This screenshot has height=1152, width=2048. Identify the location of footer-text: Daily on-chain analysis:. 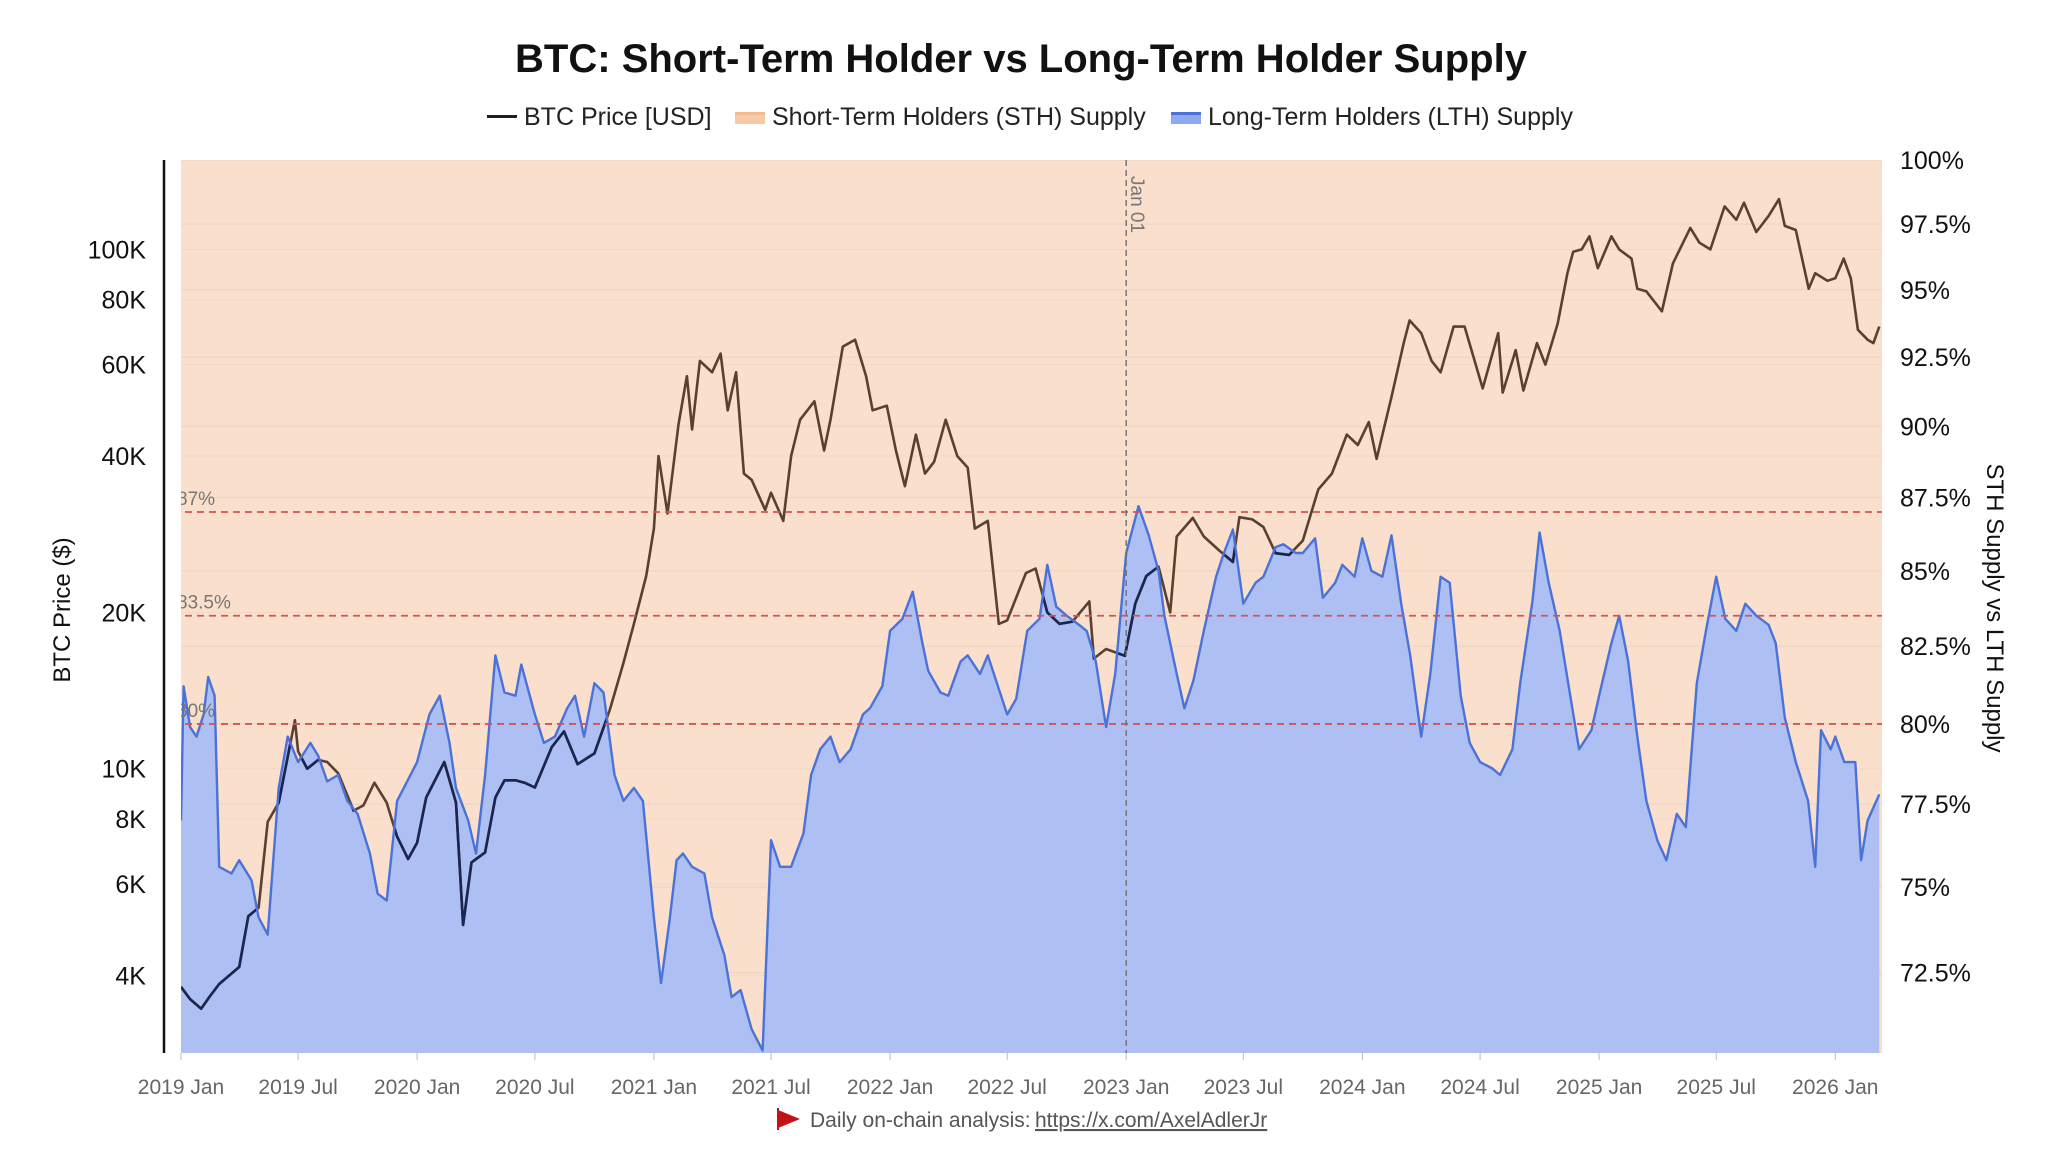
(920, 1120).